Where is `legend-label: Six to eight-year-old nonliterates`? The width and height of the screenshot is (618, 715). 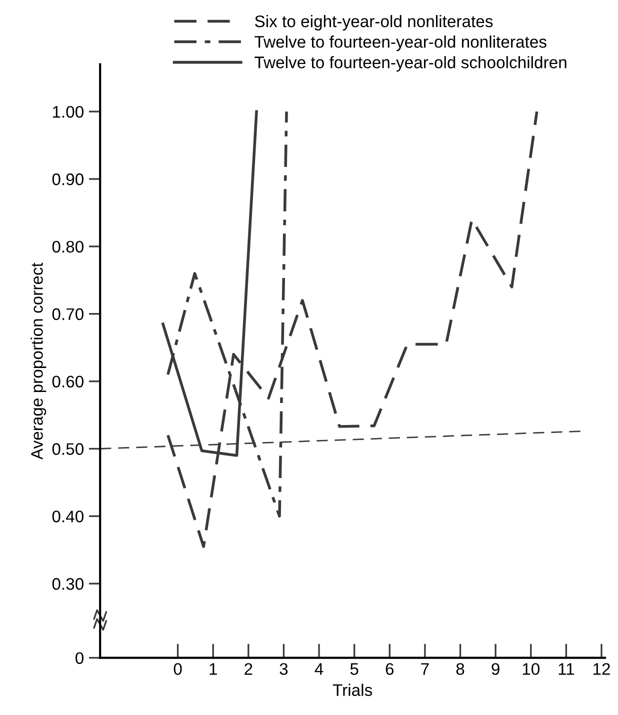
legend-label: Six to eight-year-old nonliterates is located at coordinates (374, 23).